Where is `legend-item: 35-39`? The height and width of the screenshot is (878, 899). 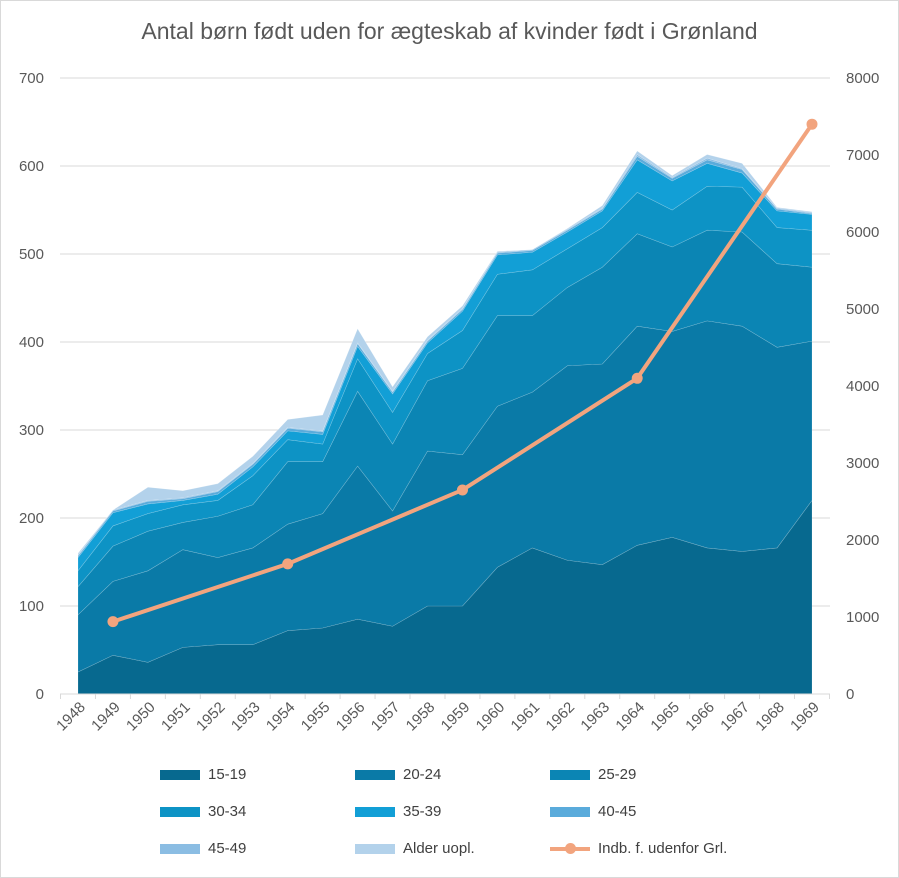
legend-item: 35-39 is located at coordinates (398, 811).